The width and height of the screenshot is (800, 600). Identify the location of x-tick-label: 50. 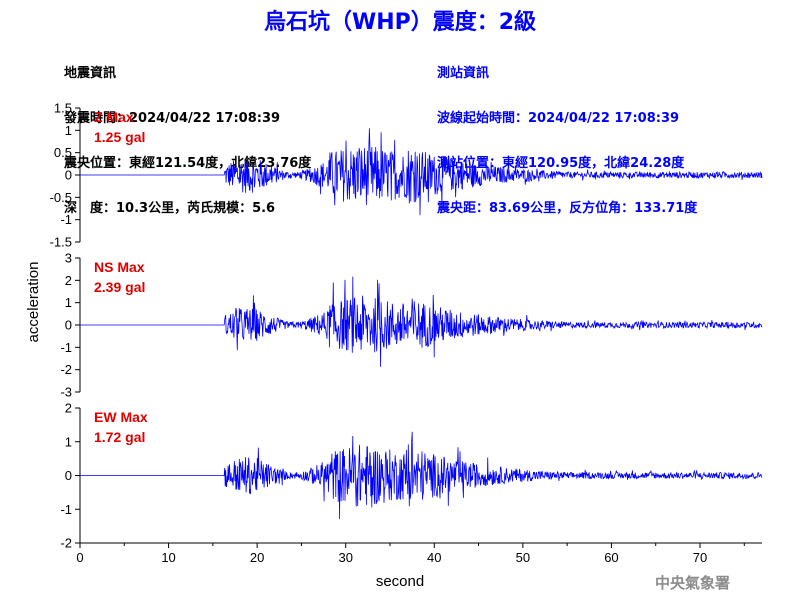
(523, 557).